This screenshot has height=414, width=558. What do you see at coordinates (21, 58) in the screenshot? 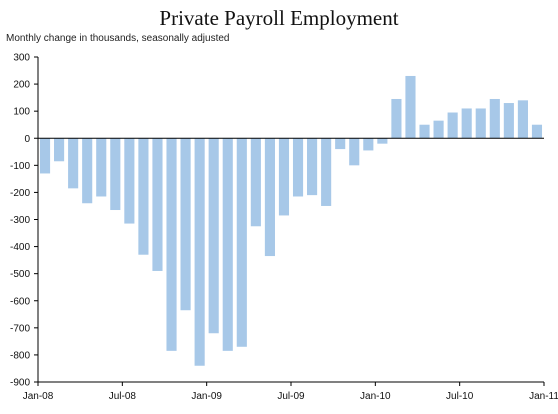
I see `y-tick-label: 300` at bounding box center [21, 58].